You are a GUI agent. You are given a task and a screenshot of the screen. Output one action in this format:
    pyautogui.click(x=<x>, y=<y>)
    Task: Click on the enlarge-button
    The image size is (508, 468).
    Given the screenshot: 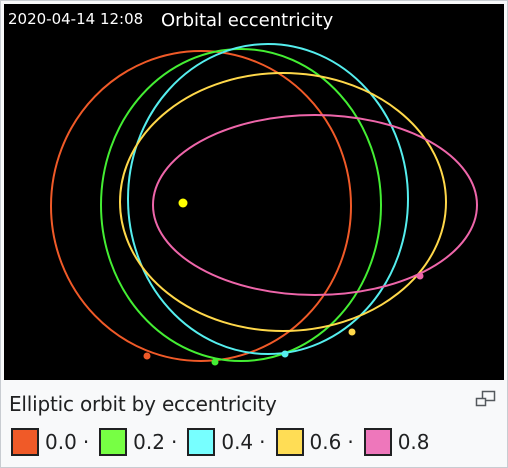 What is the action you would take?
    pyautogui.click(x=486, y=399)
    